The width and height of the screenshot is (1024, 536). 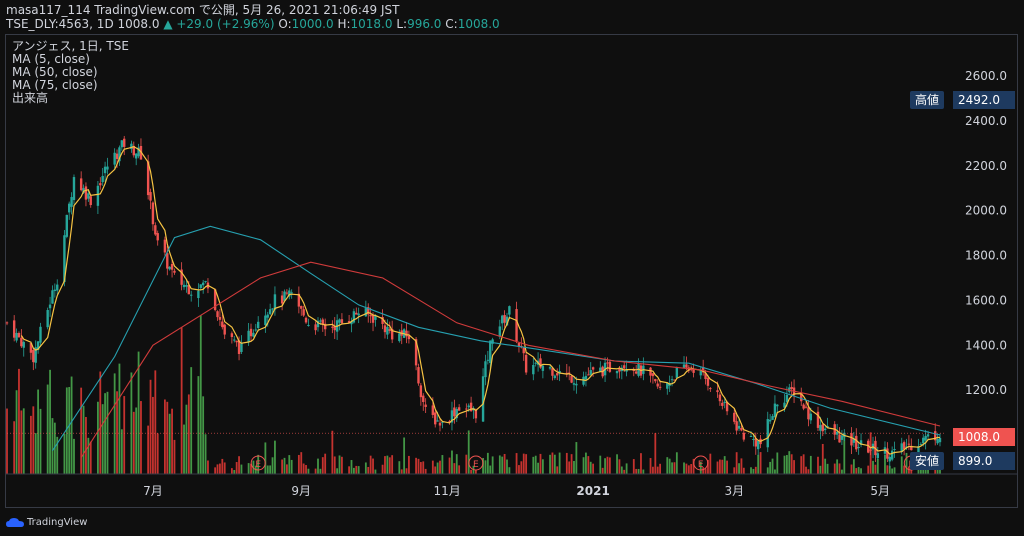 I want to click on y-tick-label: 2600.0, so click(x=986, y=76).